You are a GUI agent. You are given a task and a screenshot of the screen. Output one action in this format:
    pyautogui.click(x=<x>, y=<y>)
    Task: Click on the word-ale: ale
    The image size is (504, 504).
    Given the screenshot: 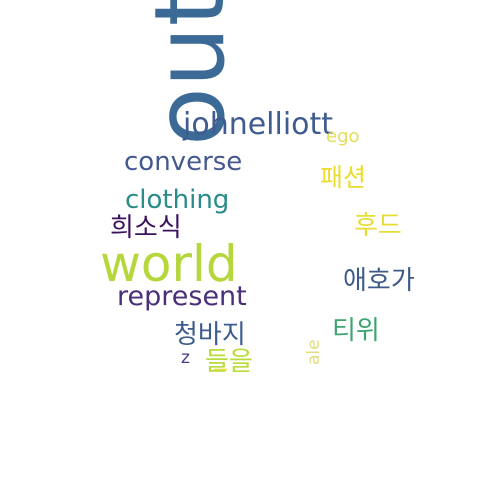 What is the action you would take?
    pyautogui.click(x=314, y=352)
    